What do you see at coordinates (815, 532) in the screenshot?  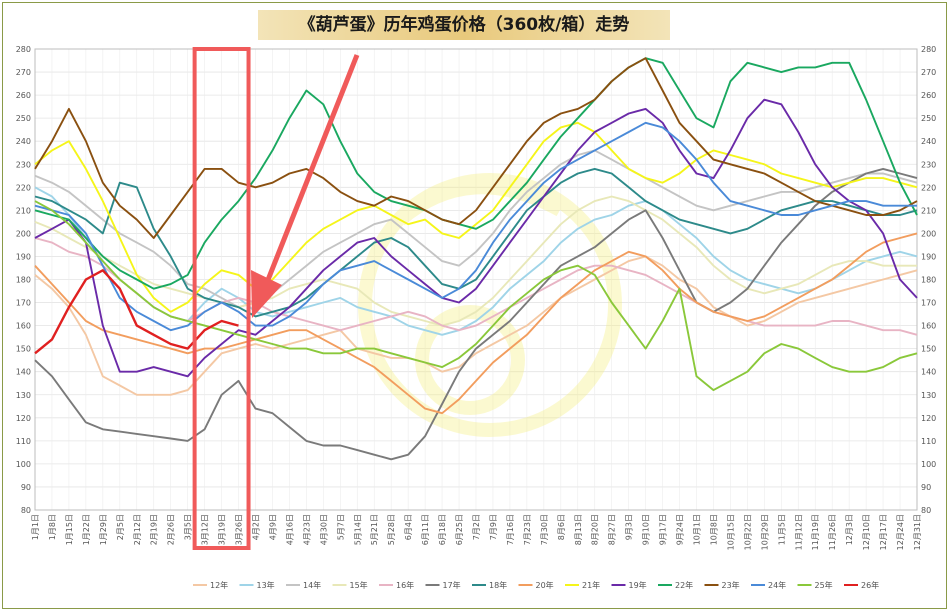 I see `x-tick-label: 11月19日` at bounding box center [815, 532].